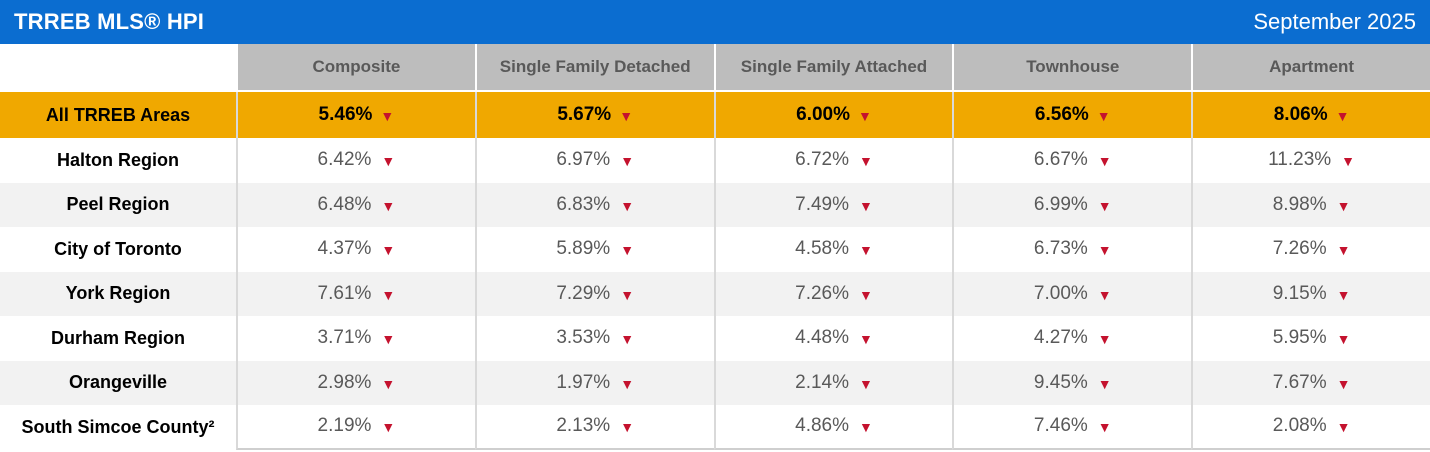  I want to click on hpi-value: 6.56%, so click(1061, 114).